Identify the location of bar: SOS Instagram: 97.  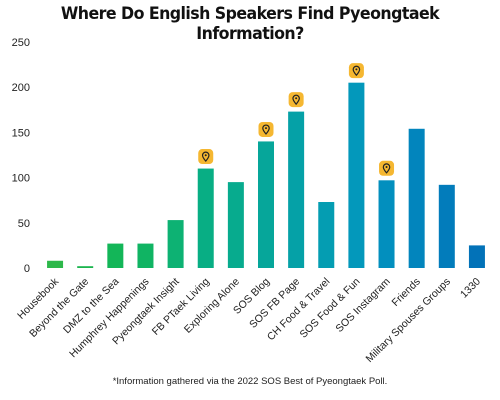
(386, 224).